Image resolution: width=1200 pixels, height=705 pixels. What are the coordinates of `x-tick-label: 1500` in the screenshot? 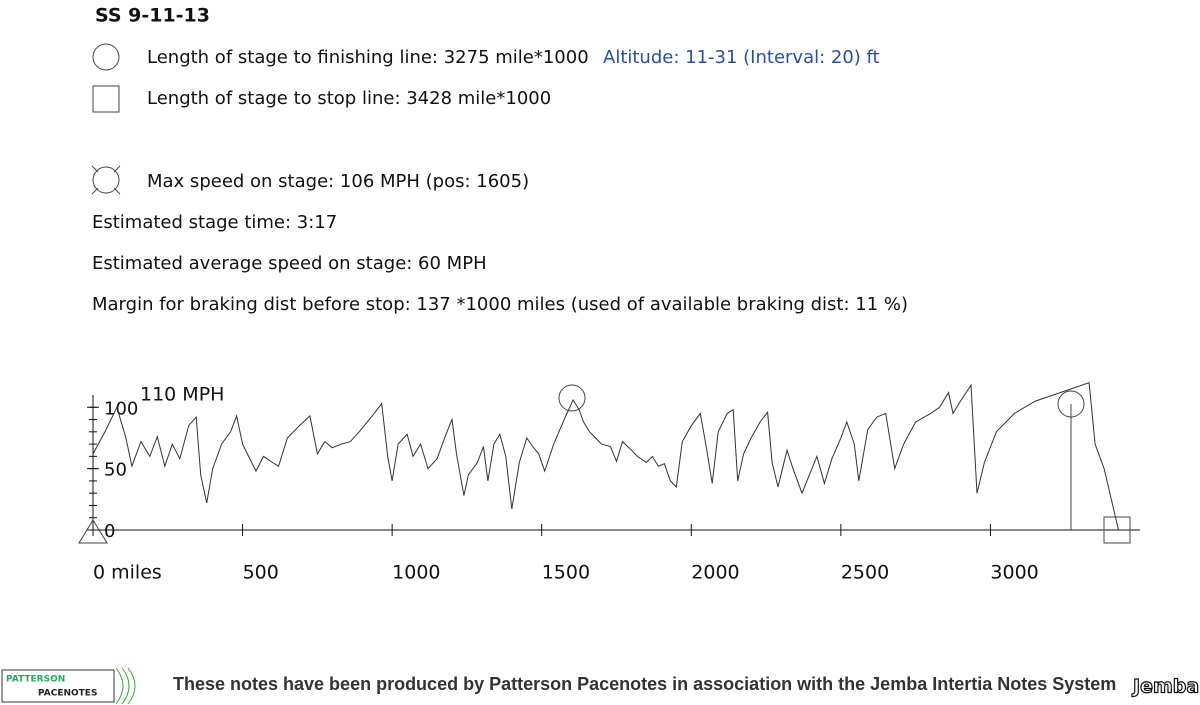 It's located at (566, 573).